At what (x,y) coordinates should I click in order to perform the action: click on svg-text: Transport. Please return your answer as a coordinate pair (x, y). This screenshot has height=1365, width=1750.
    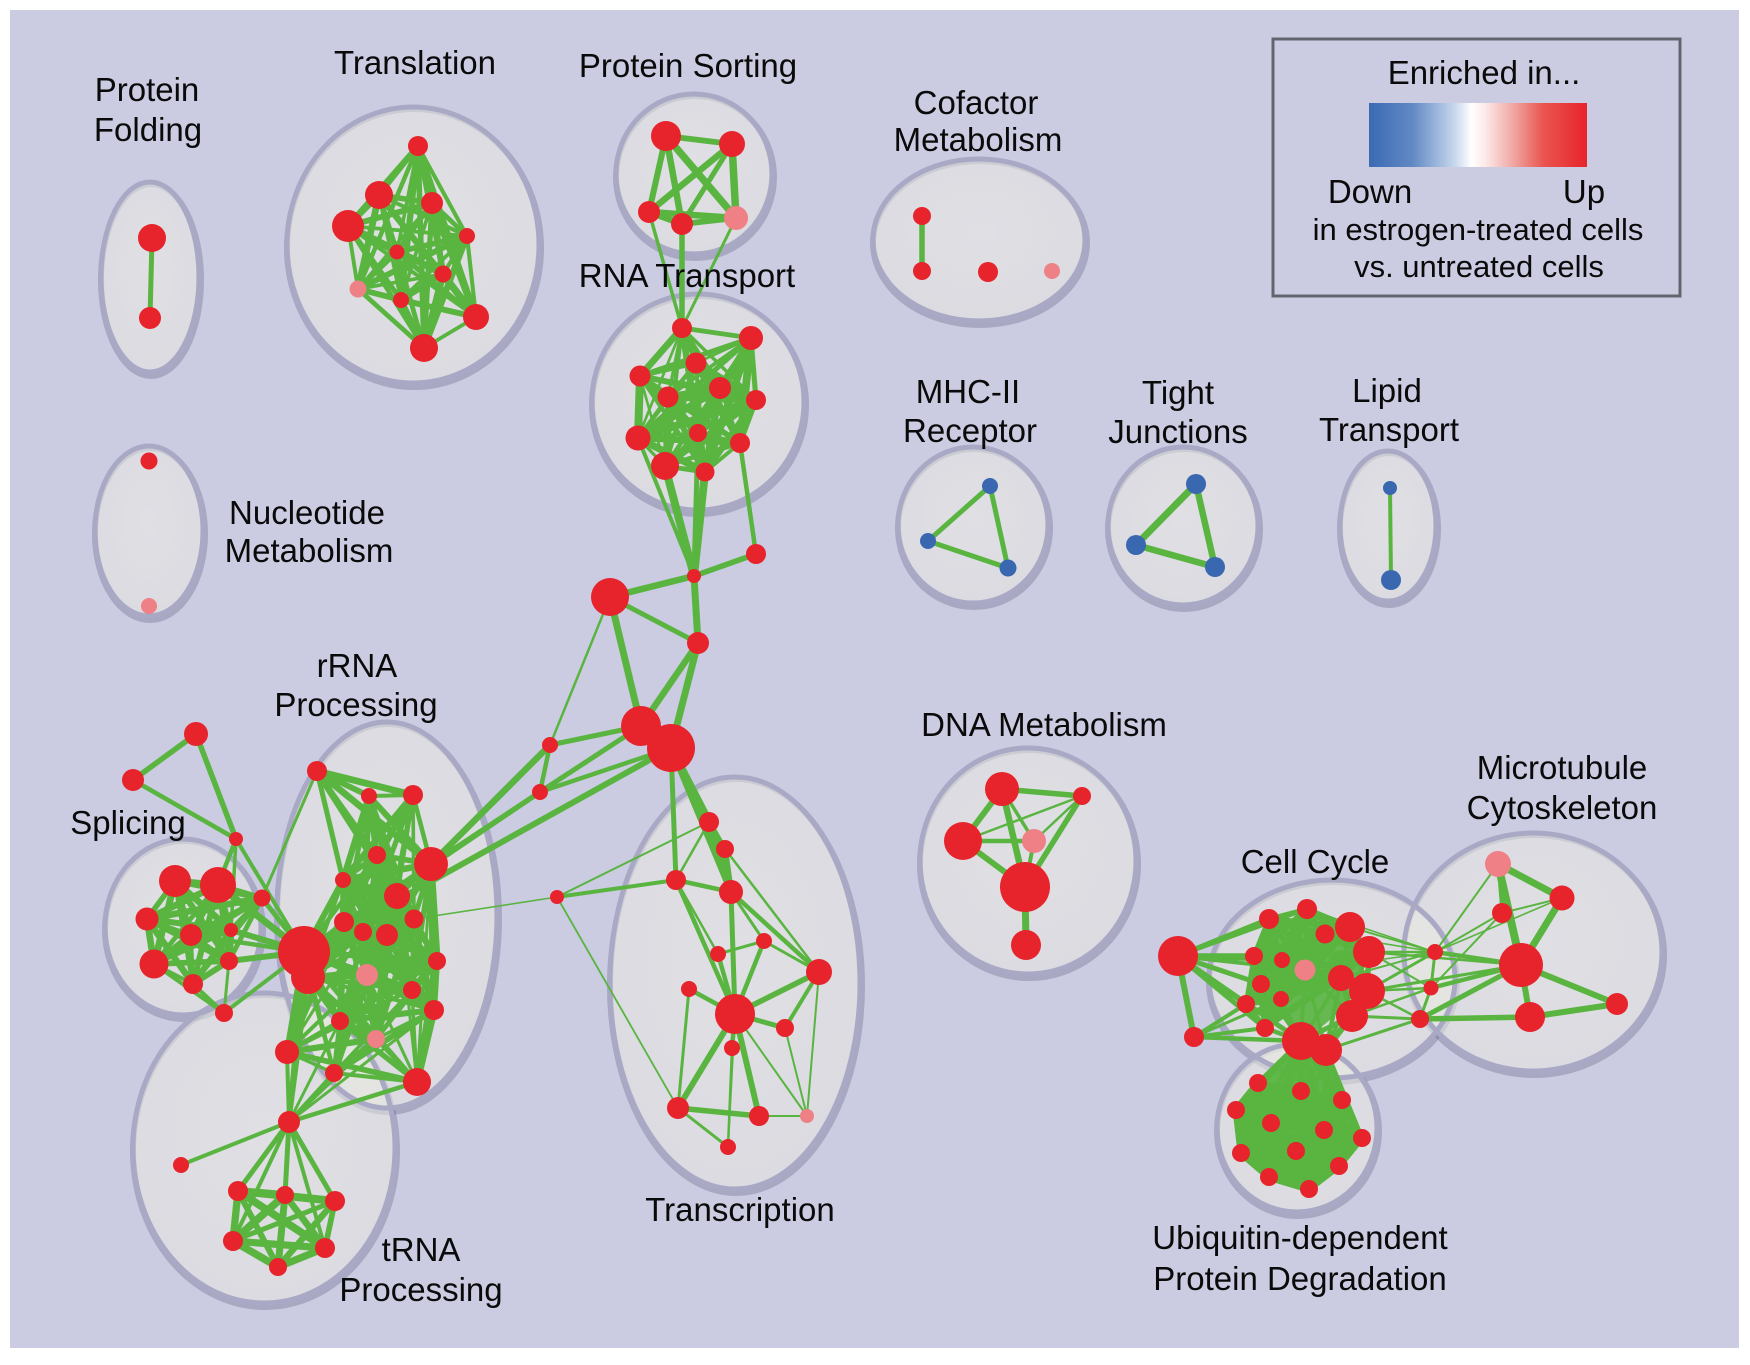
    Looking at the image, I should click on (1389, 429).